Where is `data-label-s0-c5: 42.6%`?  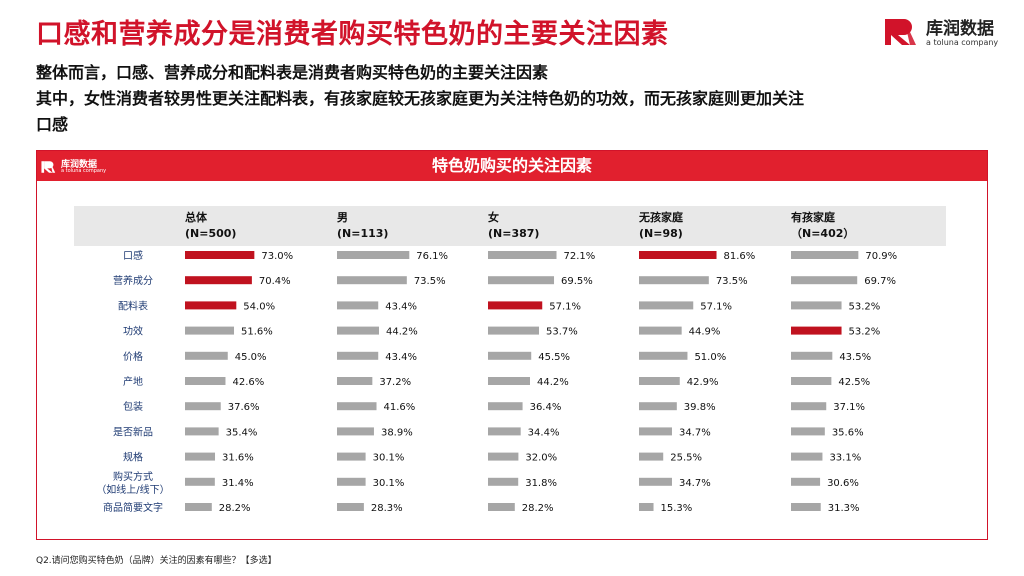
data-label-s0-c5: 42.6% is located at coordinates (248, 382).